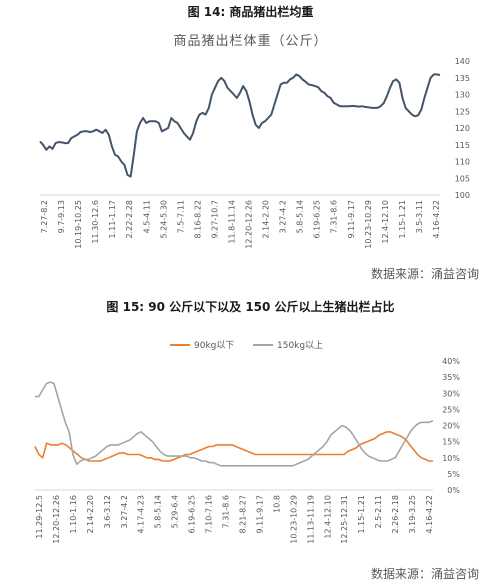 Image resolution: width=501 pixels, height=584 pixels. Describe the element at coordinates (462, 128) in the screenshot. I see `y-tick-label: 120` at that location.